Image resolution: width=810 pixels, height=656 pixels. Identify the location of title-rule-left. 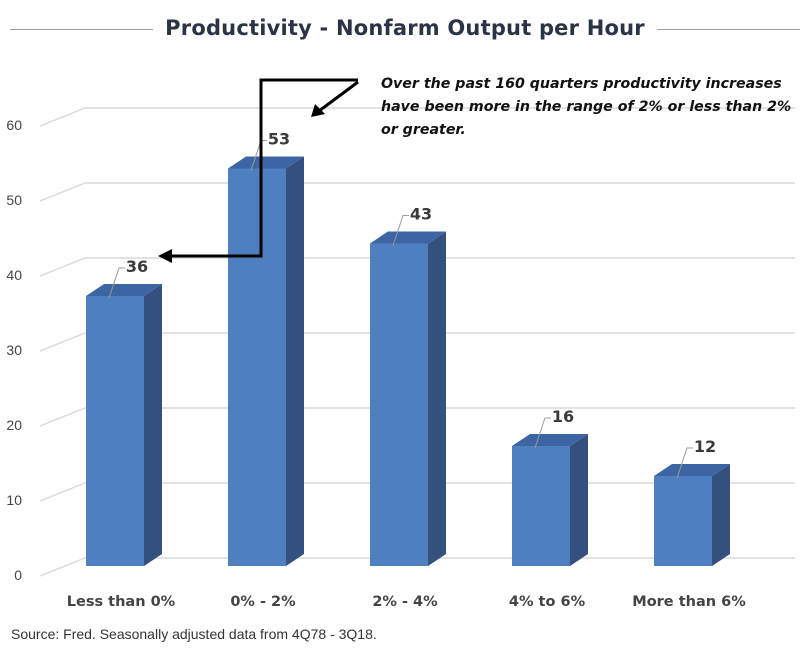
(97, 29).